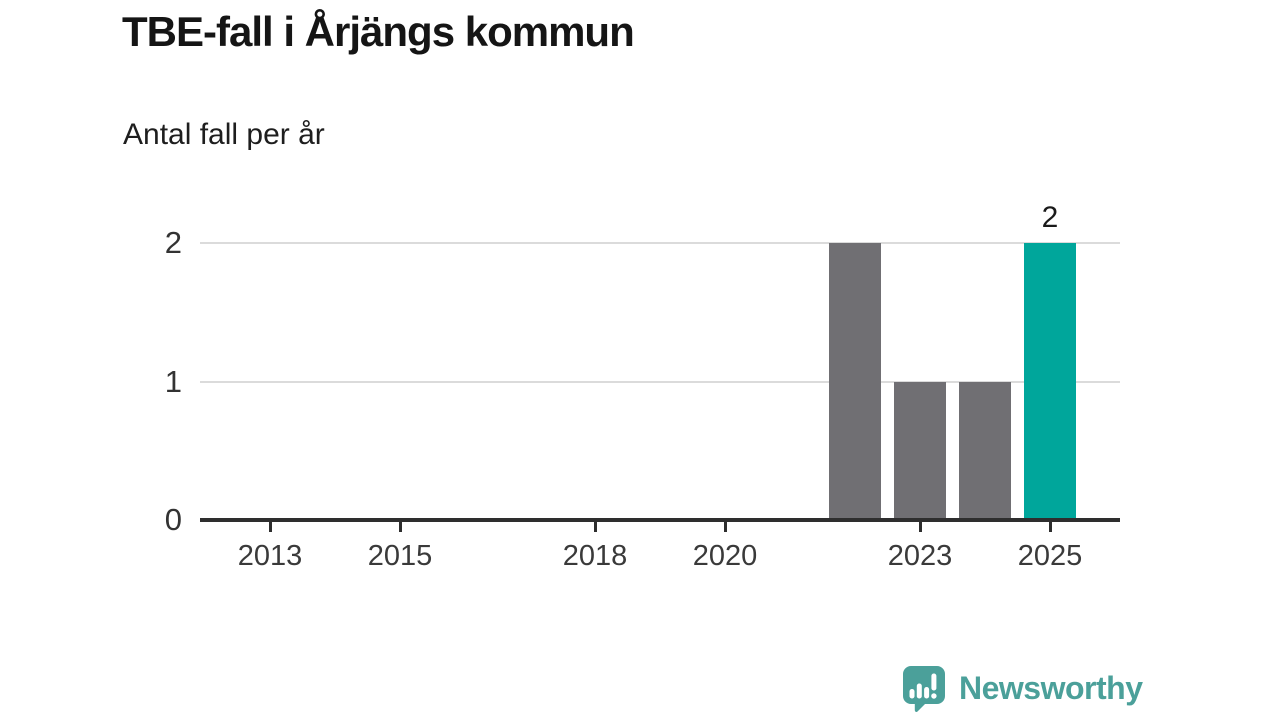 This screenshot has height=720, width=1280. I want to click on bar-2025, so click(1050, 381).